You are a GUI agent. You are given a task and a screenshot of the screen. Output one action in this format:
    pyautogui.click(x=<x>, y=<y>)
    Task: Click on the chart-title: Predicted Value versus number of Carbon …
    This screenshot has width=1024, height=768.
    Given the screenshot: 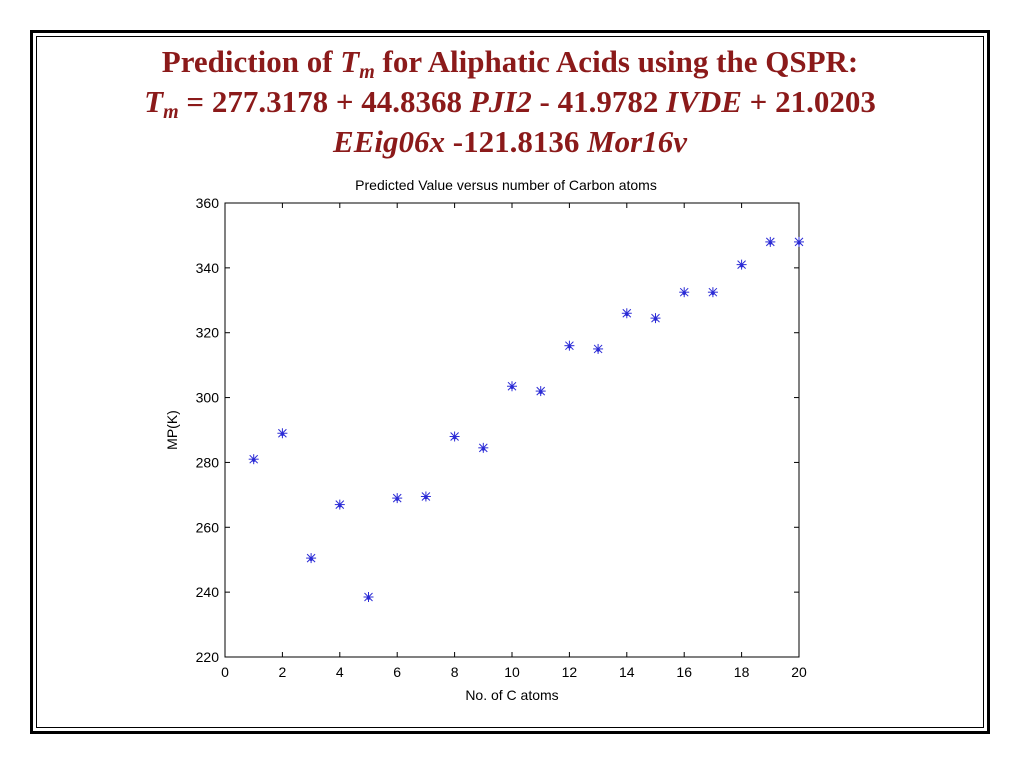 What is the action you would take?
    pyautogui.click(x=506, y=185)
    